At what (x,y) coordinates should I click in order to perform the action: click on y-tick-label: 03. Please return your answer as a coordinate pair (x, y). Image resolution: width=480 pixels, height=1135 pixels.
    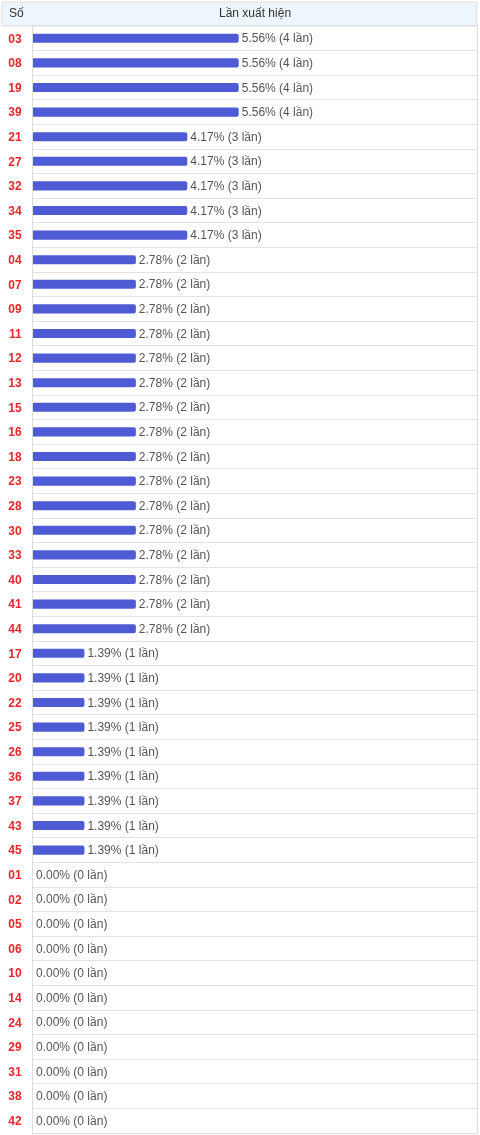
    Looking at the image, I should click on (15, 38).